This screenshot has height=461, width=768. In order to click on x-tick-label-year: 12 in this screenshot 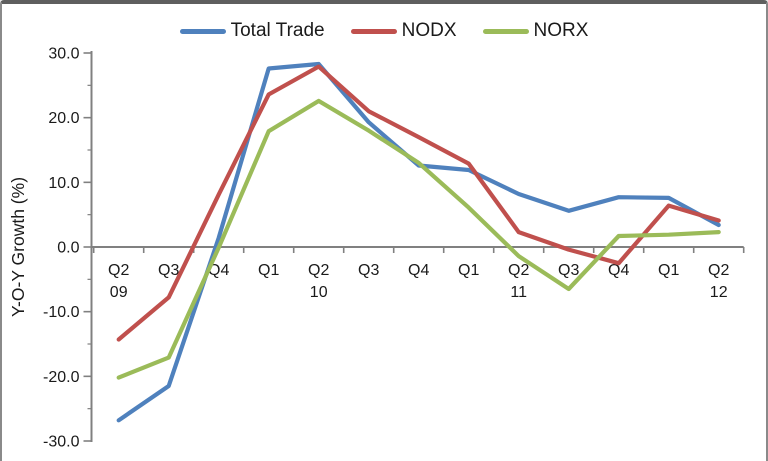, I will do `click(719, 292)`.